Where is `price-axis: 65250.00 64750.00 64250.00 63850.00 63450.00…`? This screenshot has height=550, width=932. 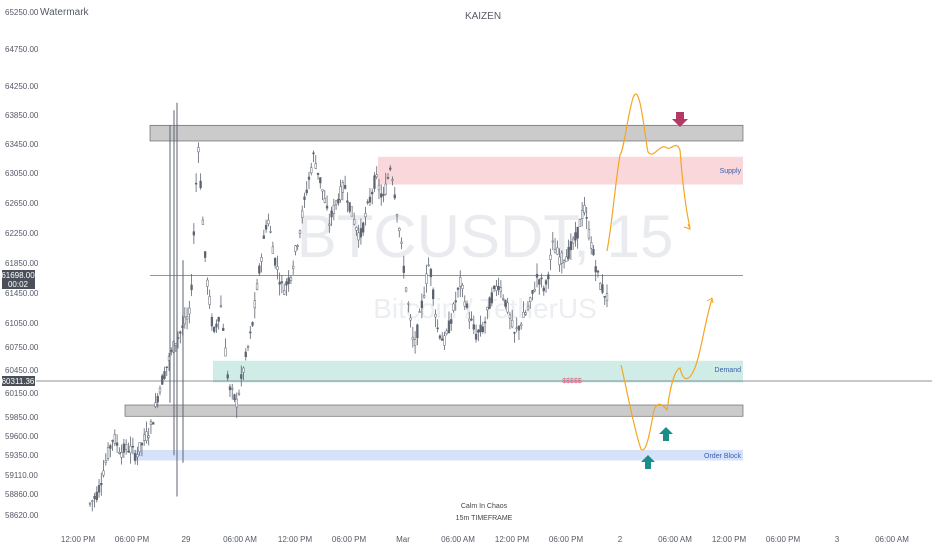 price-axis: 65250.00 64750.00 64250.00 63850.00 63450.00… is located at coordinates (22, 264).